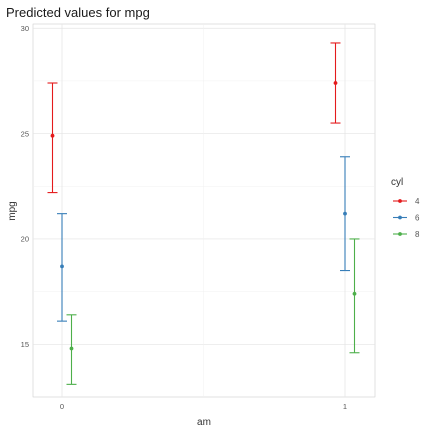 The height and width of the screenshot is (432, 432). Describe the element at coordinates (25, 28) in the screenshot. I see `y-tick-label: 30` at that location.